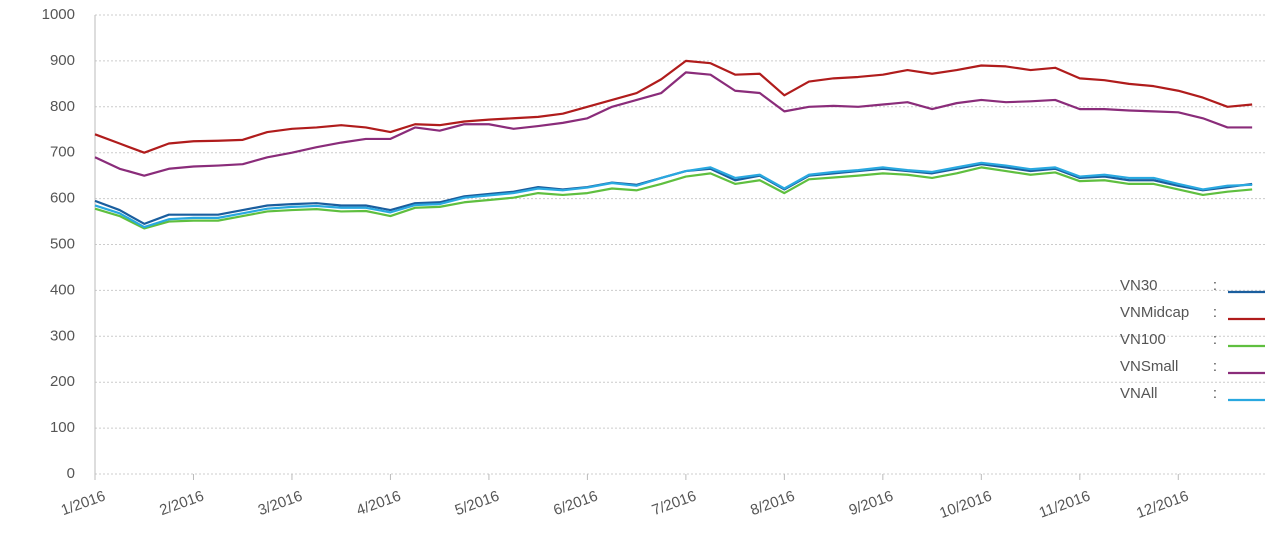 The height and width of the screenshot is (548, 1274). Describe the element at coordinates (965, 505) in the screenshot. I see `x-tick-label: 10/2016` at that location.